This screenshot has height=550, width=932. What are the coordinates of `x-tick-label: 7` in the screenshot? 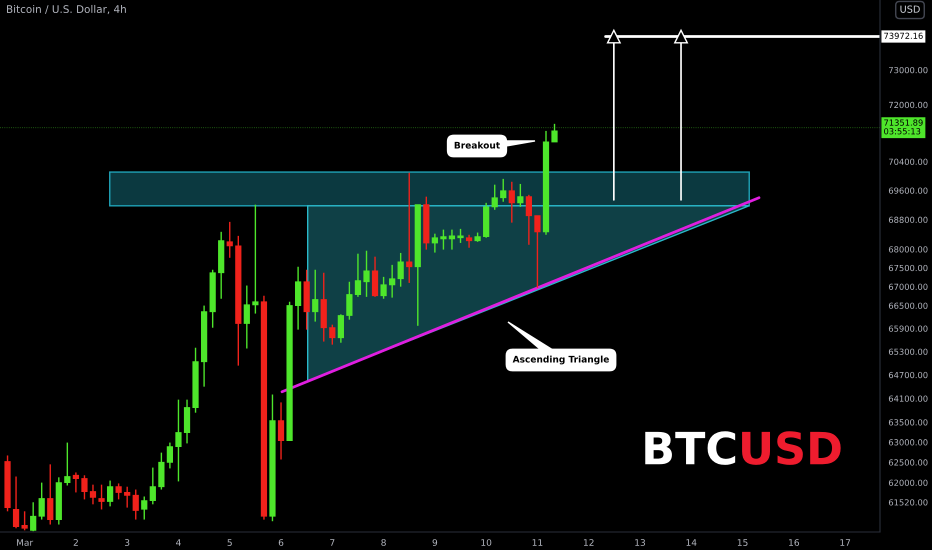 It's located at (332, 542).